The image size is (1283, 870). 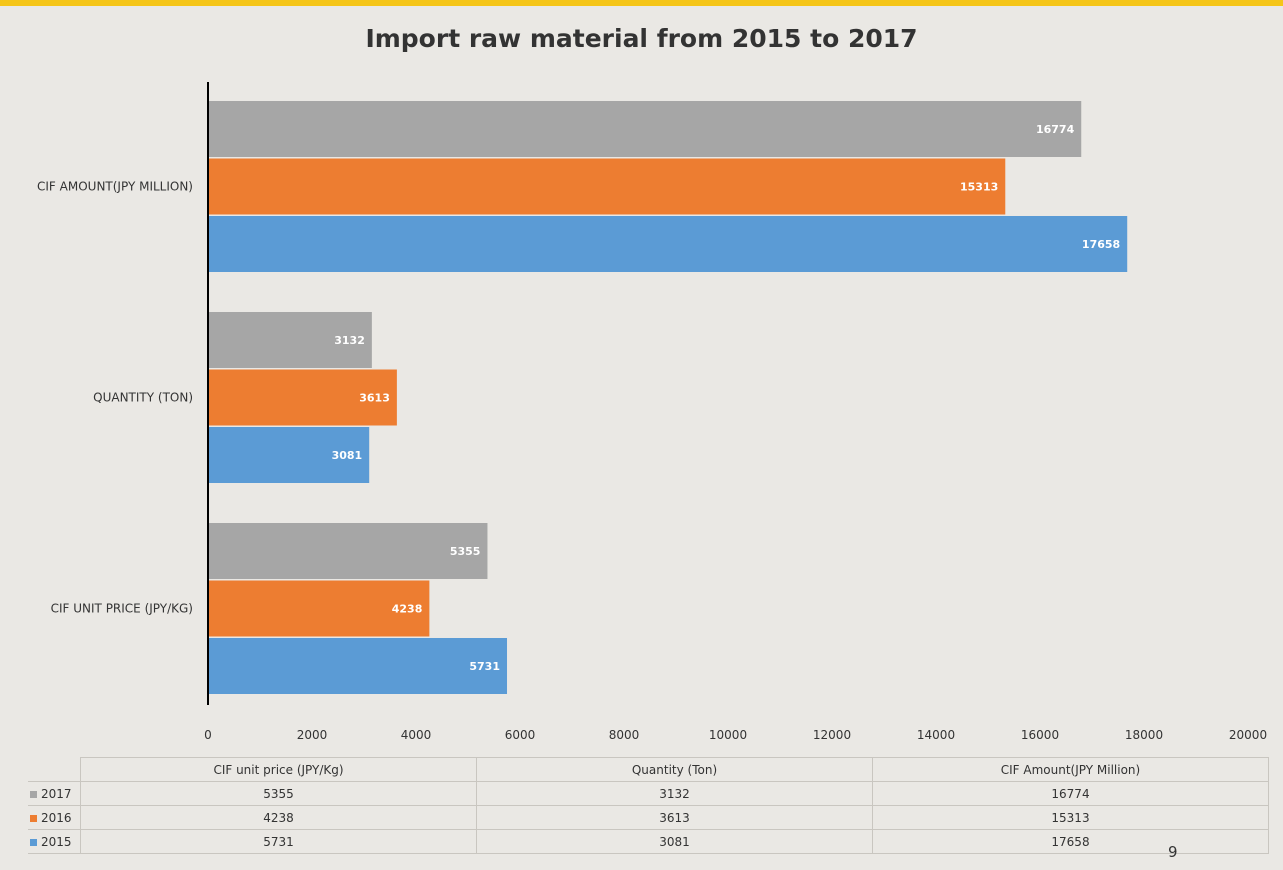 I want to click on data-label-2015-1: 3081, so click(x=347, y=455).